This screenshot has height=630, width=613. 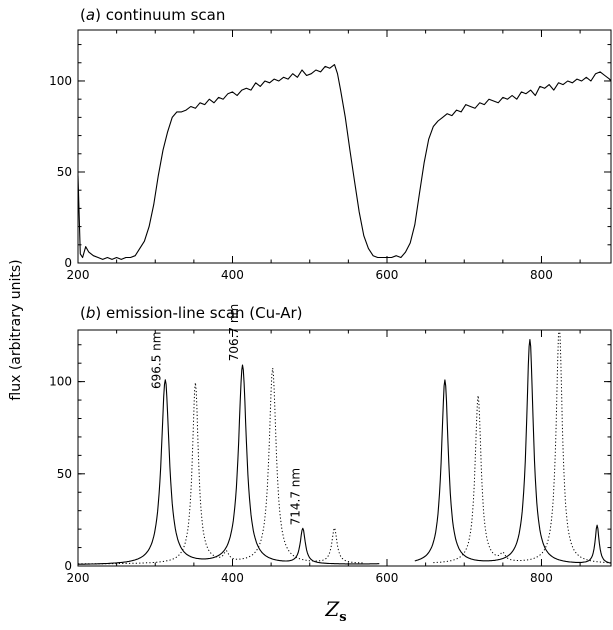 I want to click on panel-b-title: (b) emission-line scan (Cu-Ar), so click(x=191, y=313).